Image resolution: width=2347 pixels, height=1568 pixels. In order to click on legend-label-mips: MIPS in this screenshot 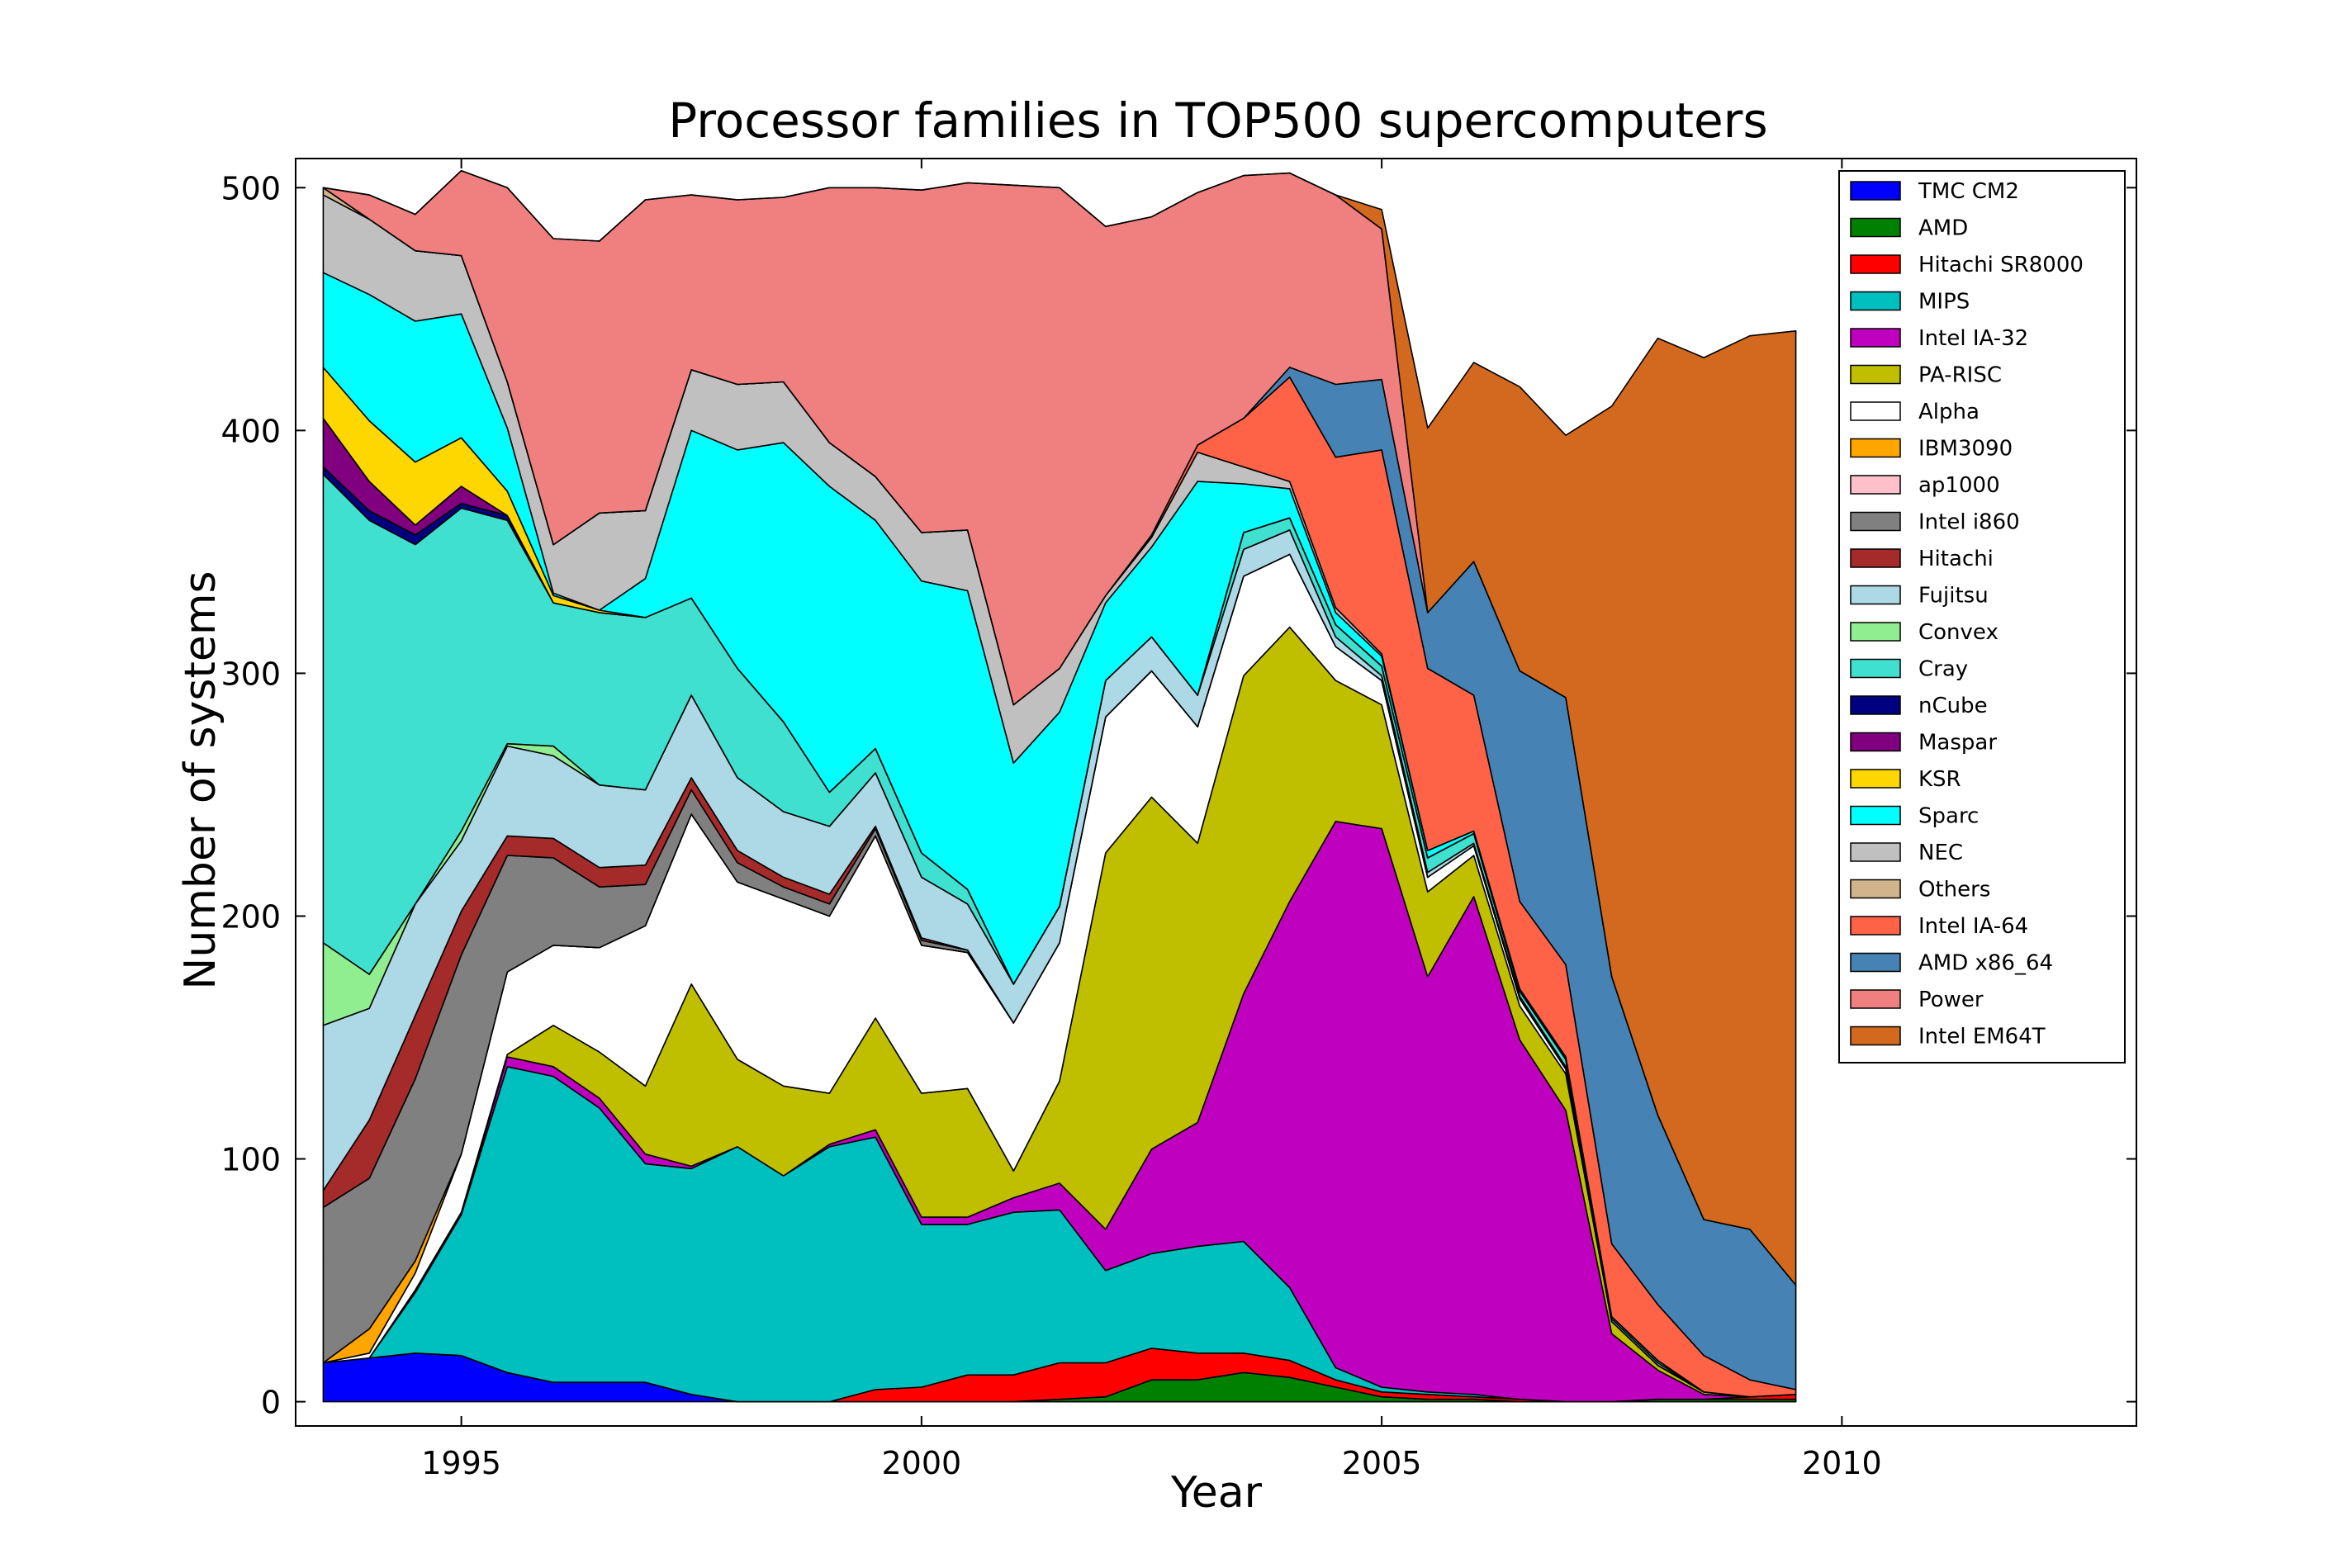, I will do `click(1944, 302)`.